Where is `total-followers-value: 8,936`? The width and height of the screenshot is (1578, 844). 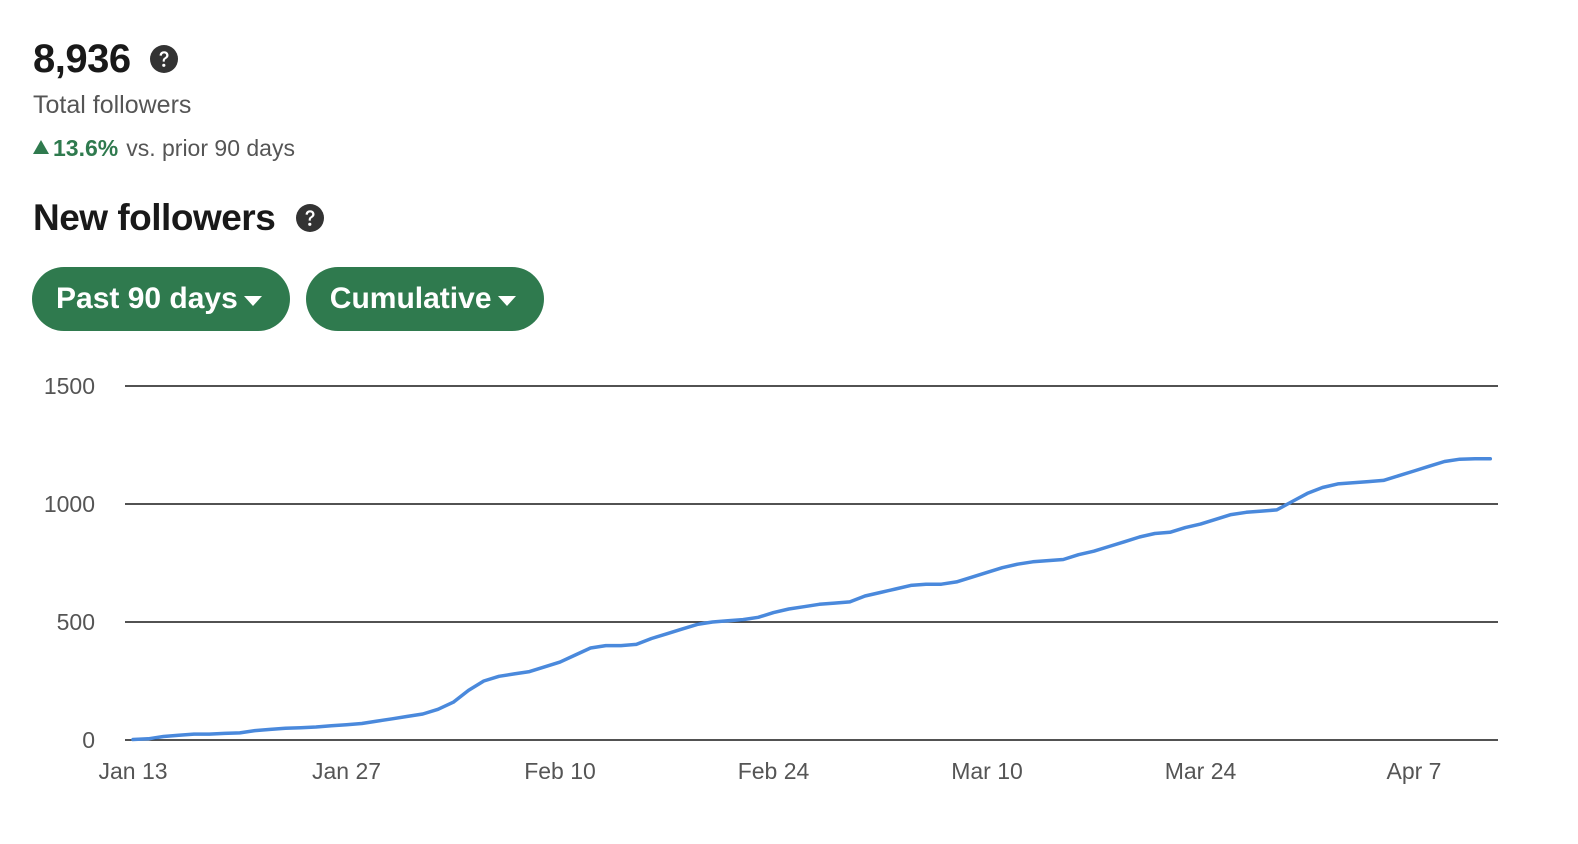
total-followers-value: 8,936 is located at coordinates (82, 59).